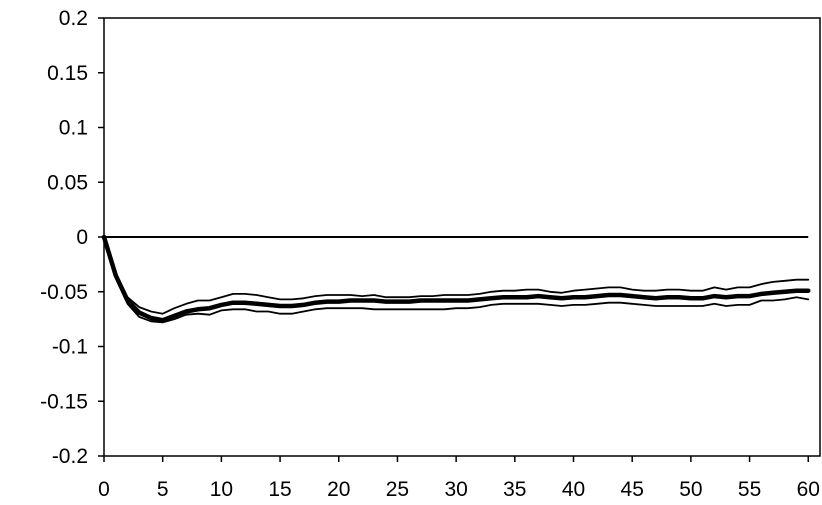 Image resolution: width=822 pixels, height=505 pixels. What do you see at coordinates (67, 182) in the screenshot?
I see `y-tick-label: 0.05` at bounding box center [67, 182].